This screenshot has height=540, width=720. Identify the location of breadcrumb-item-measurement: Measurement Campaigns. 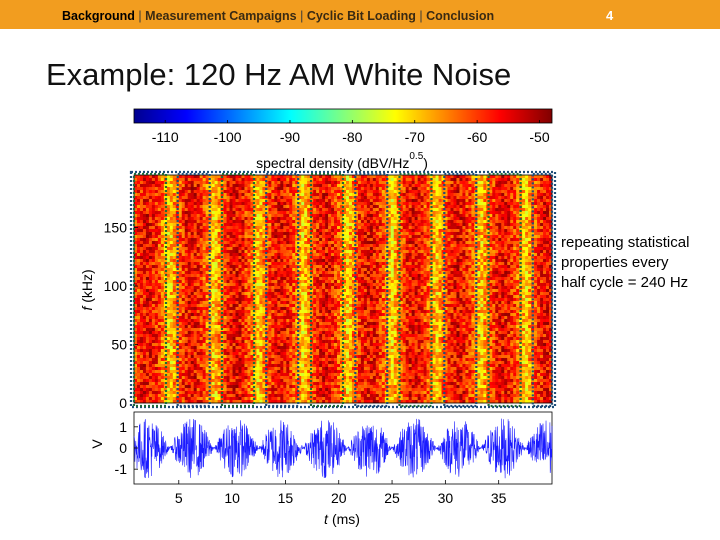
(221, 16).